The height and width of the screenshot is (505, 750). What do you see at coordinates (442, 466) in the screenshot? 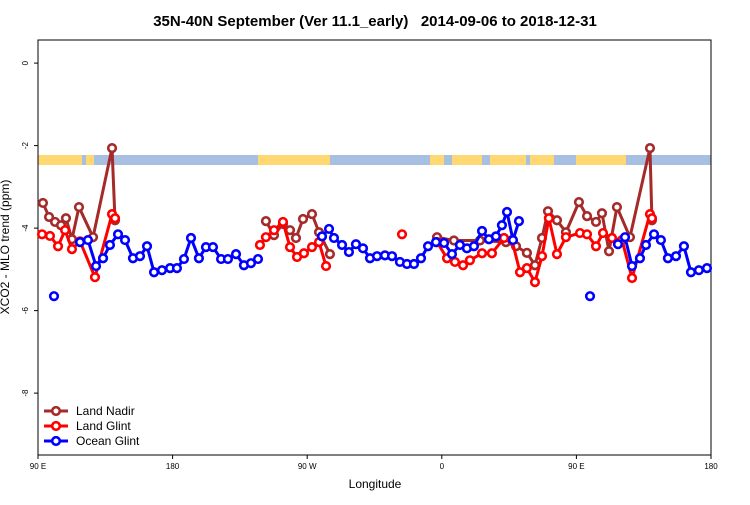
I see `x-tick-label: 0` at bounding box center [442, 466].